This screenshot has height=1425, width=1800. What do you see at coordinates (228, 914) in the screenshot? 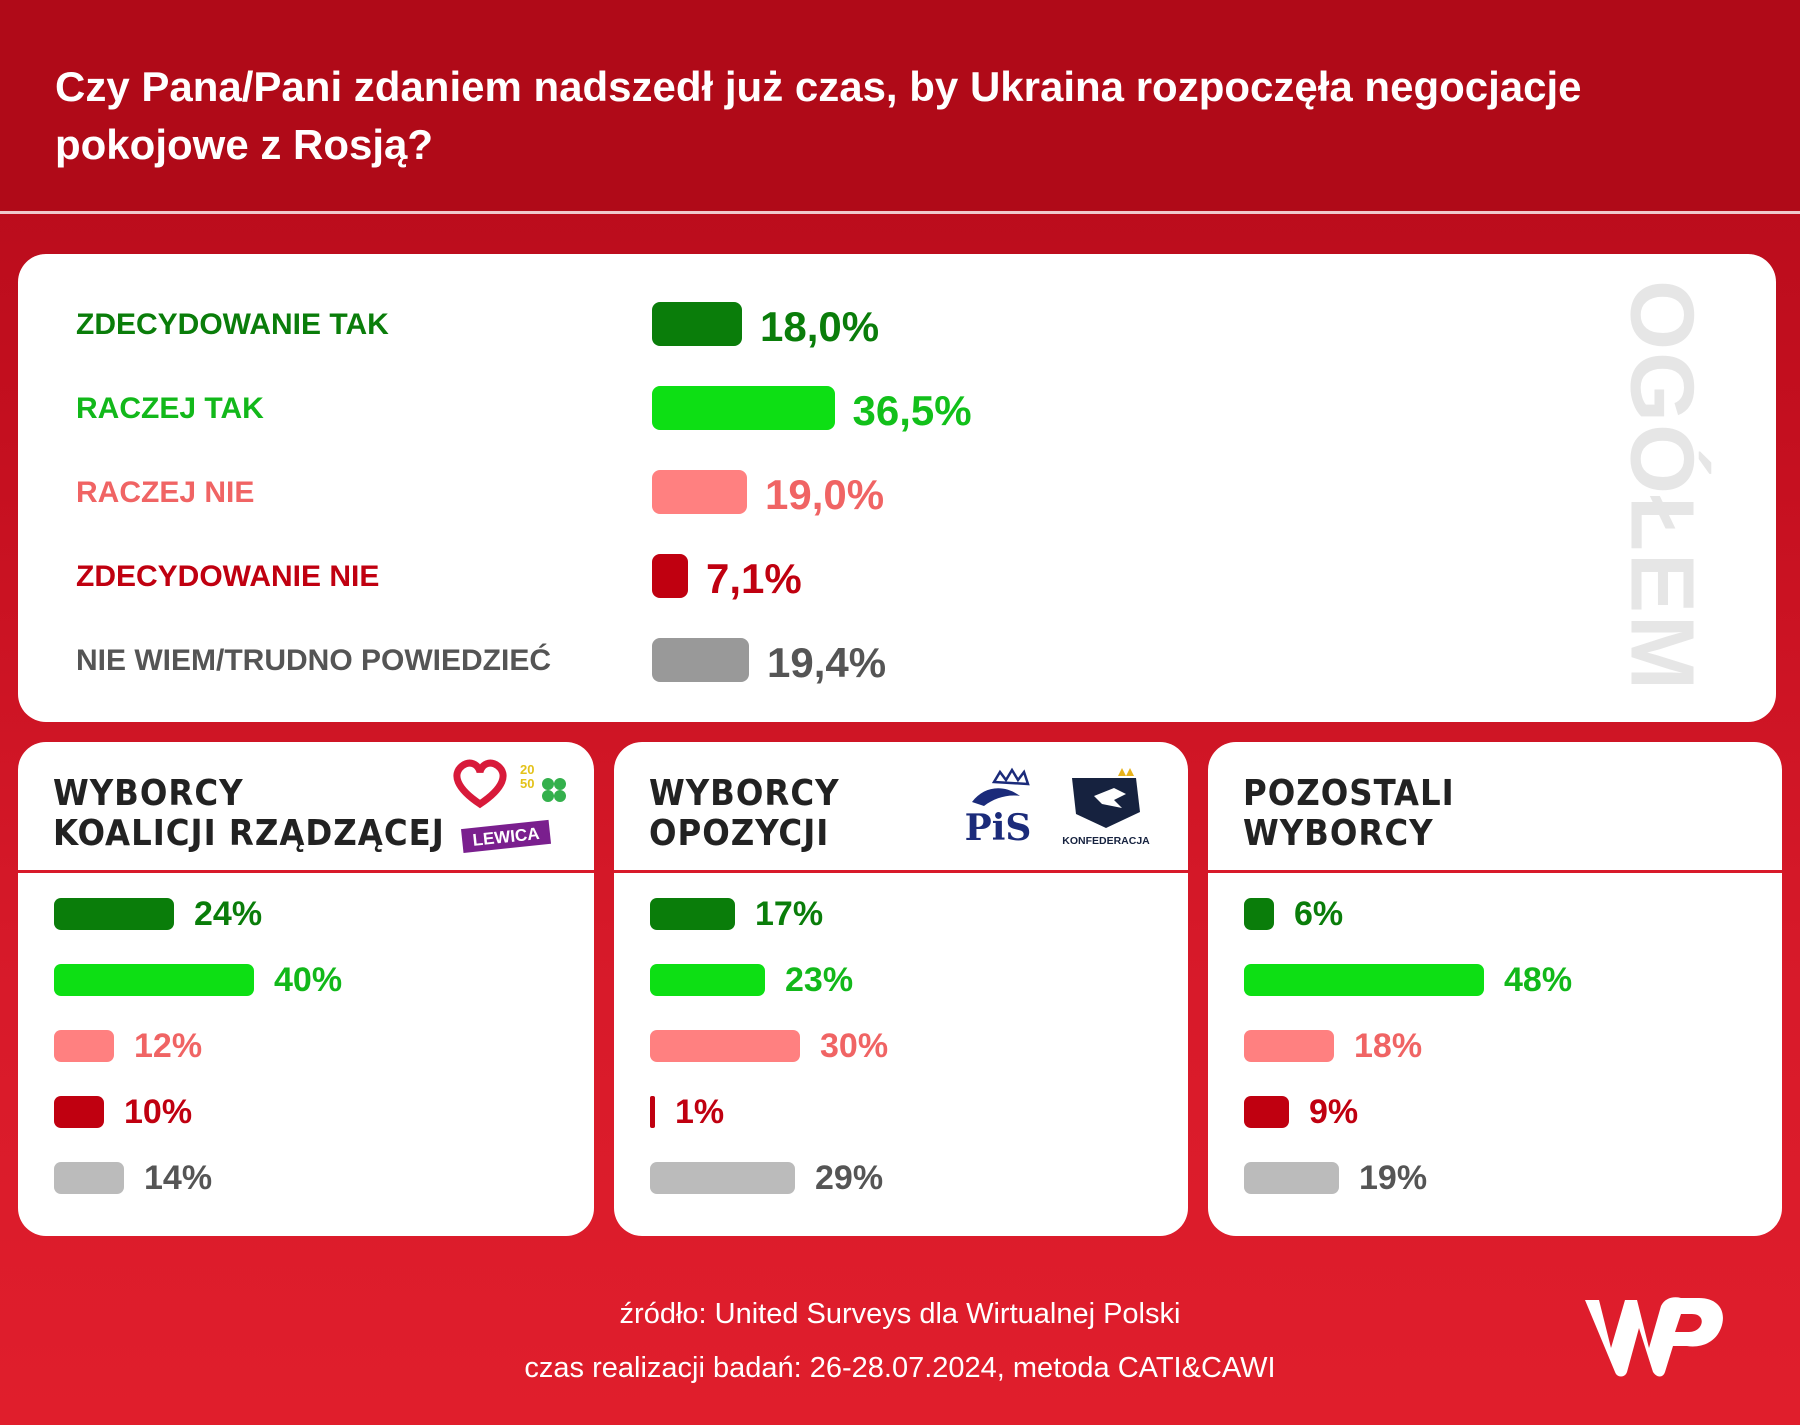
I see `group-bar-value: 24%` at bounding box center [228, 914].